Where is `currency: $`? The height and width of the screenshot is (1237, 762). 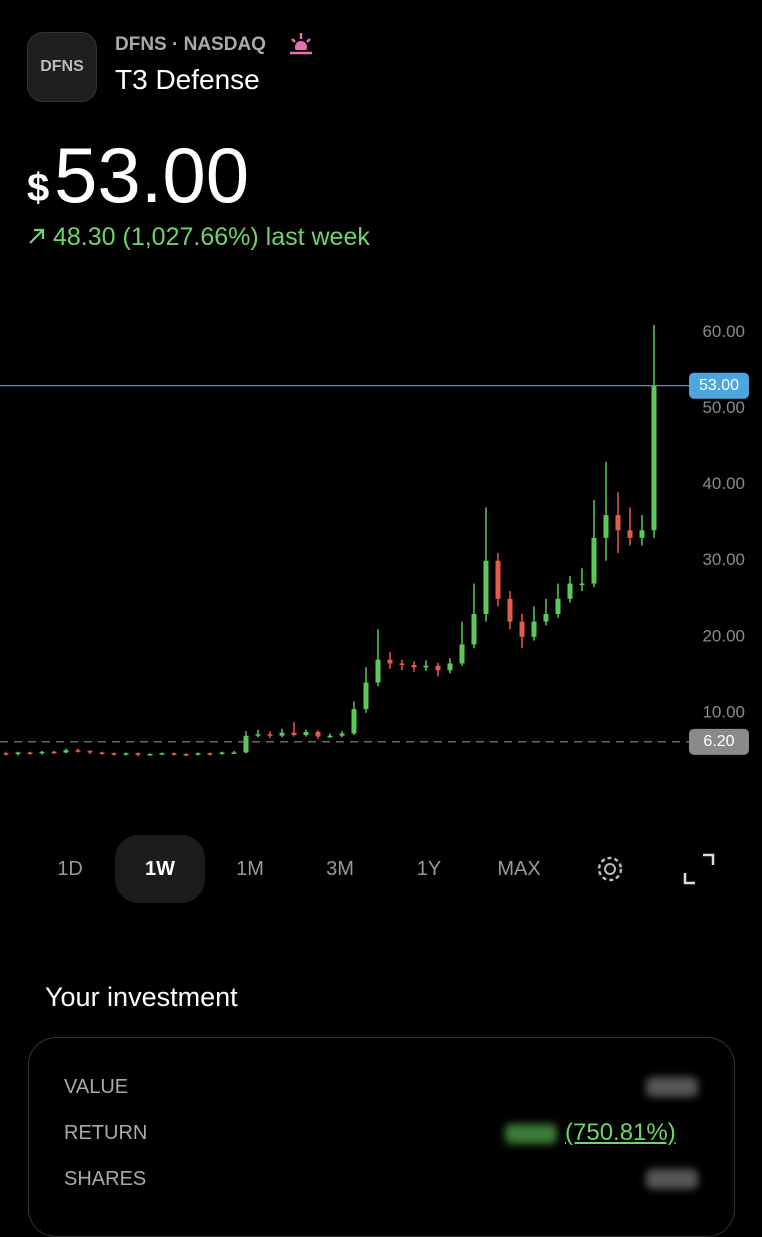 currency: $ is located at coordinates (38, 188).